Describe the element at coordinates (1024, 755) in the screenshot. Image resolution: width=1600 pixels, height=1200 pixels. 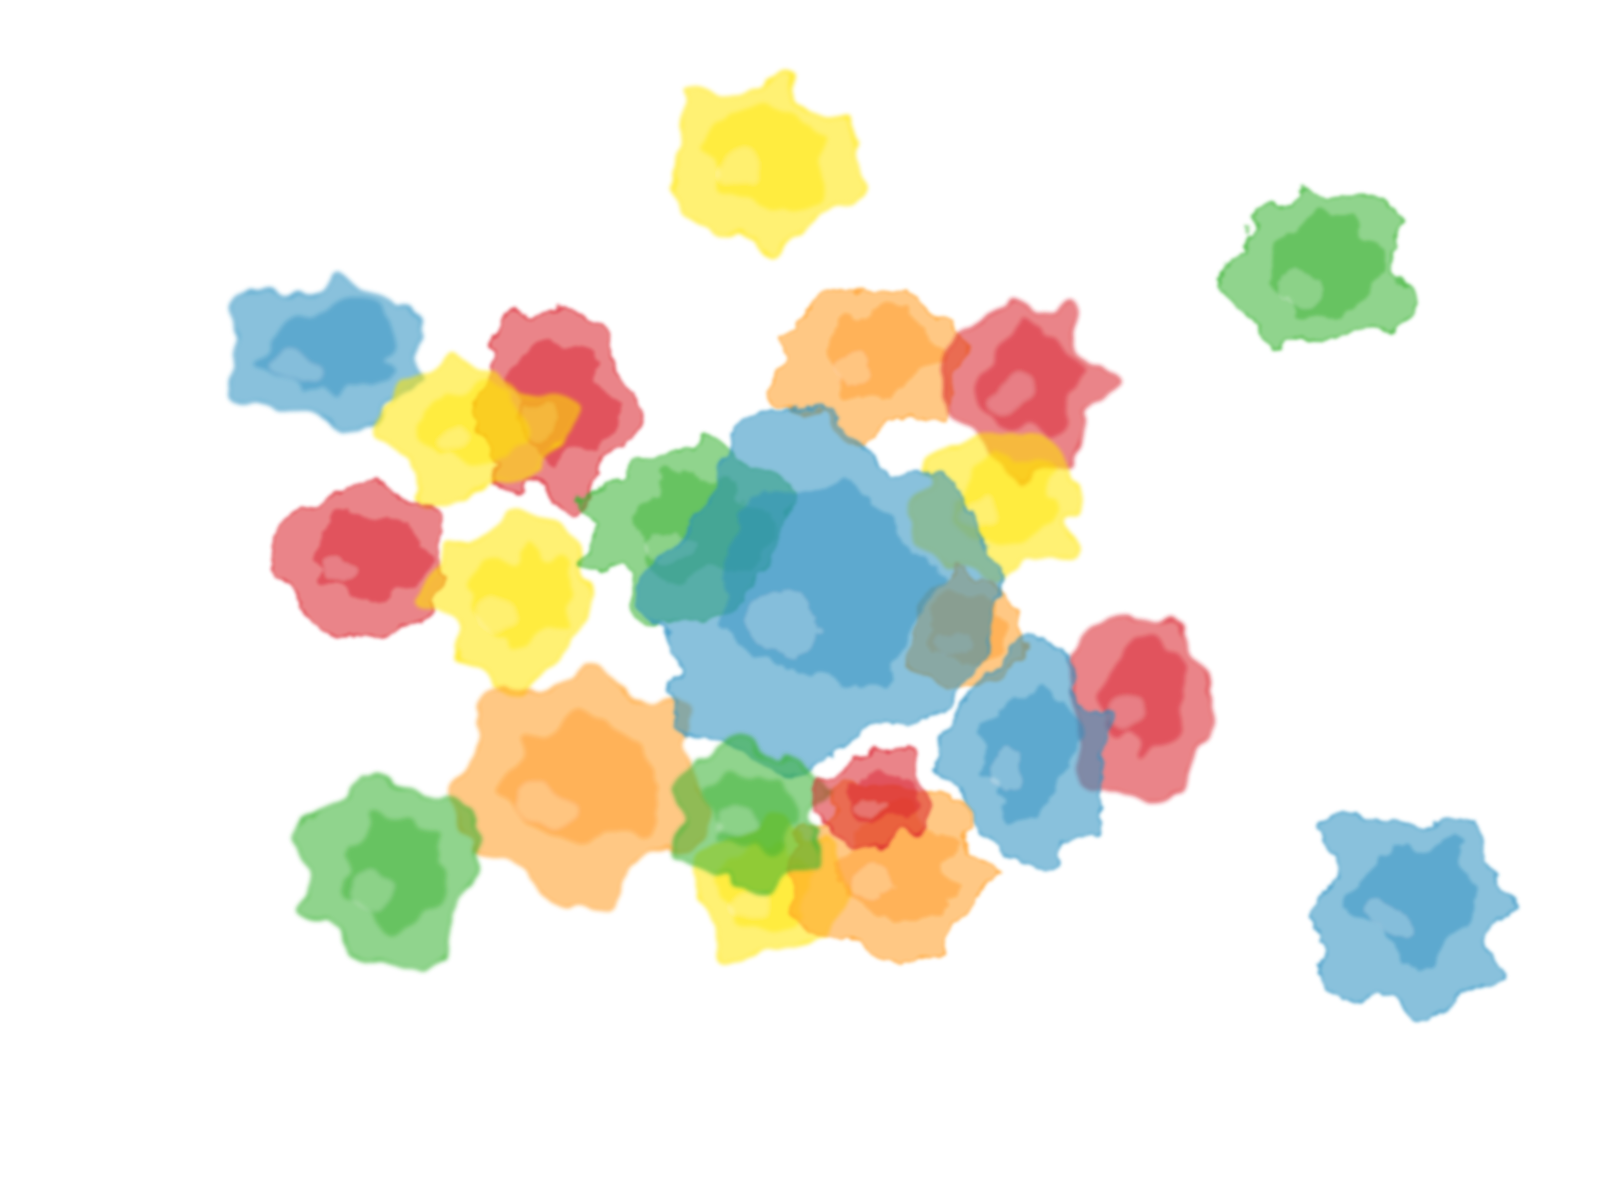
I see `blue-splash-right` at that location.